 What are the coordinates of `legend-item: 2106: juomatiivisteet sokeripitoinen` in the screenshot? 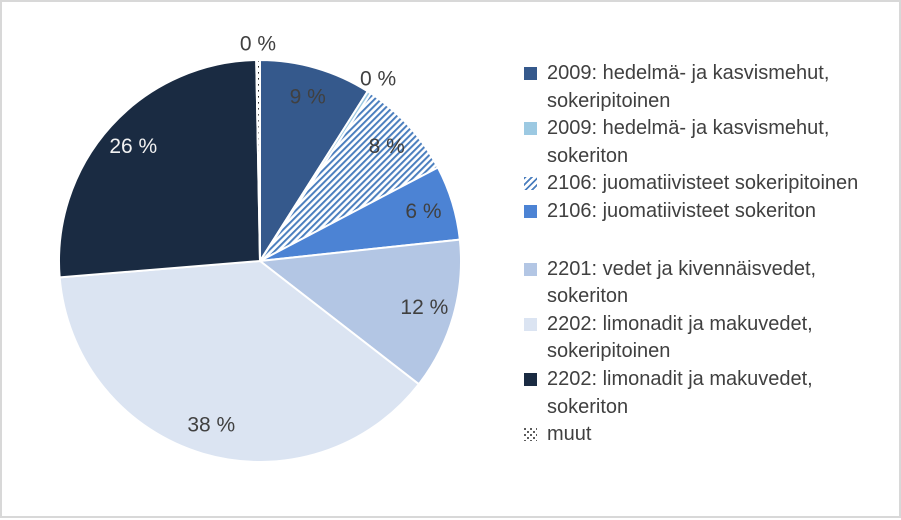 It's located at (707, 184).